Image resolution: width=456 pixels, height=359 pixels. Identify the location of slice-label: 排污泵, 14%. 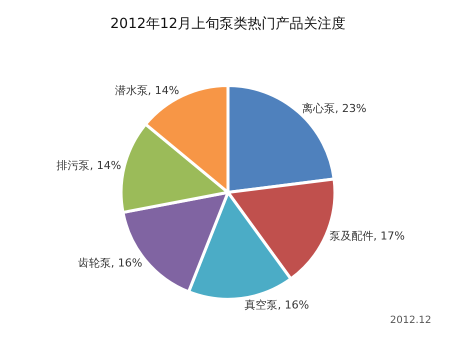
(89, 165).